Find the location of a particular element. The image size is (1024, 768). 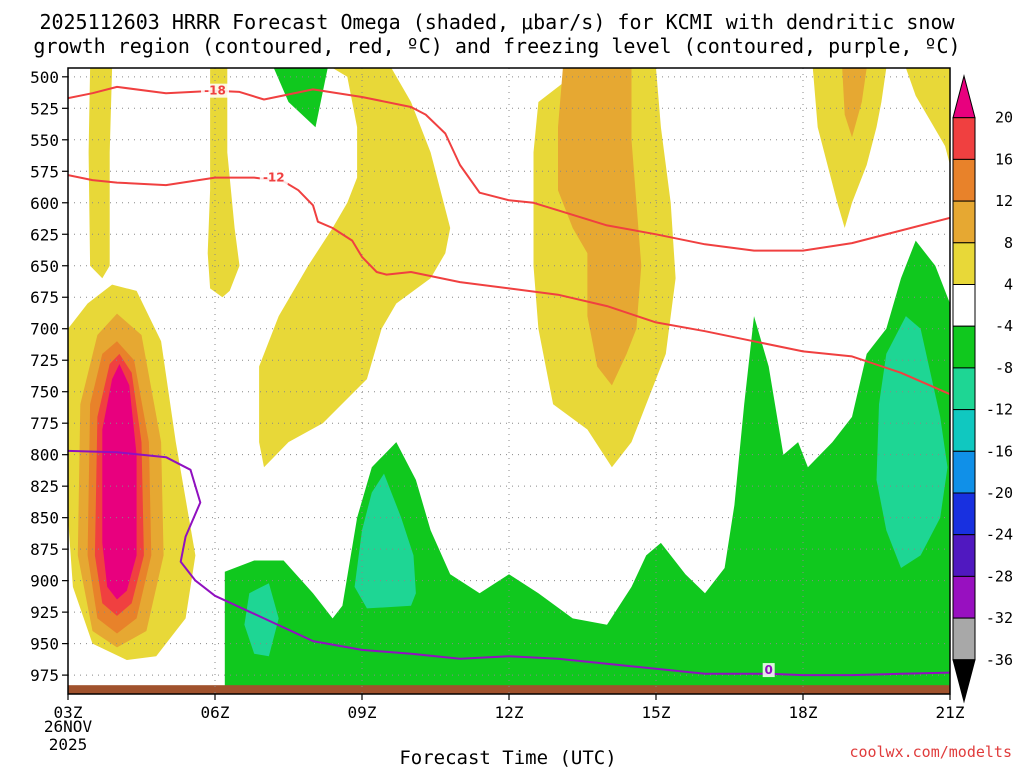

dgz-top-label: -18 is located at coordinates (215, 91).